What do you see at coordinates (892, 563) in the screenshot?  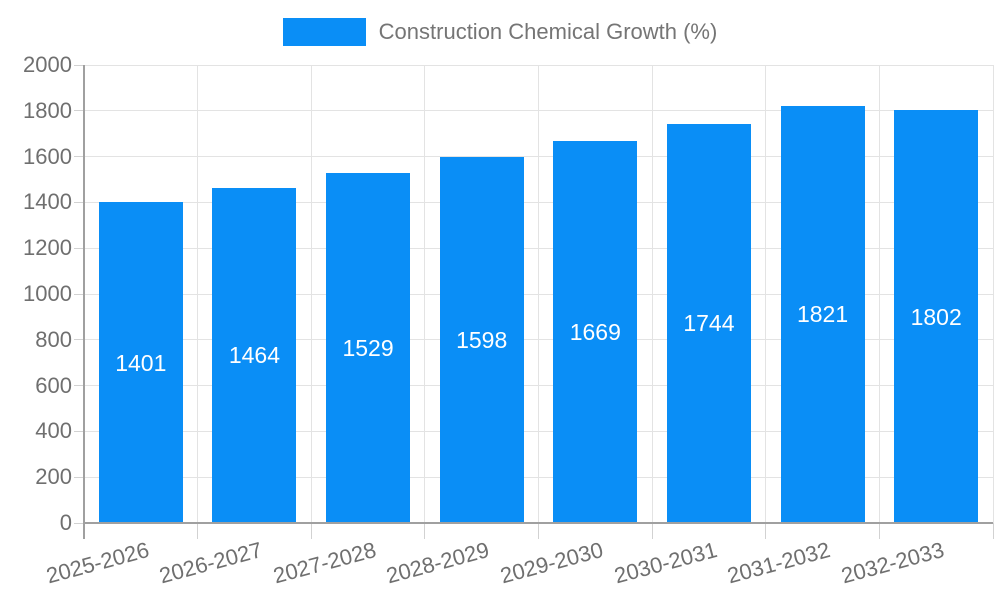 I see `x-tick-label: 2032-2033` at bounding box center [892, 563].